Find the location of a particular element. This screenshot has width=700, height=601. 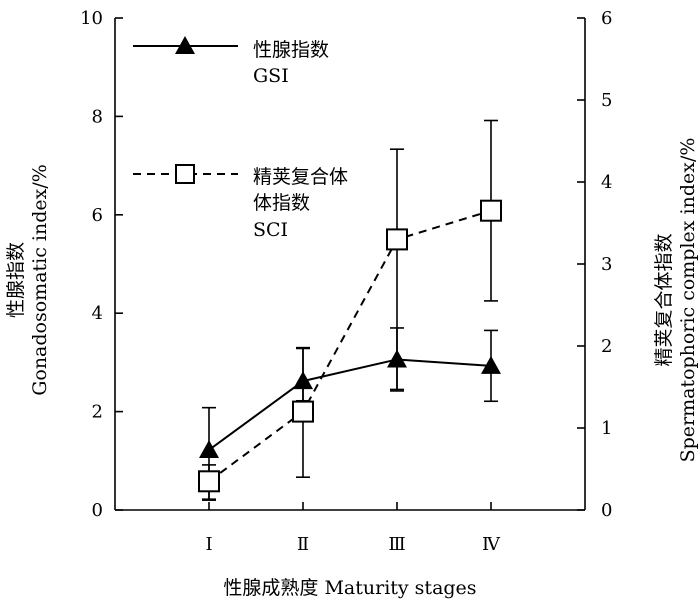

legend-entry-sci: 精荚复合体 体指数 SCI is located at coordinates (240, 202).